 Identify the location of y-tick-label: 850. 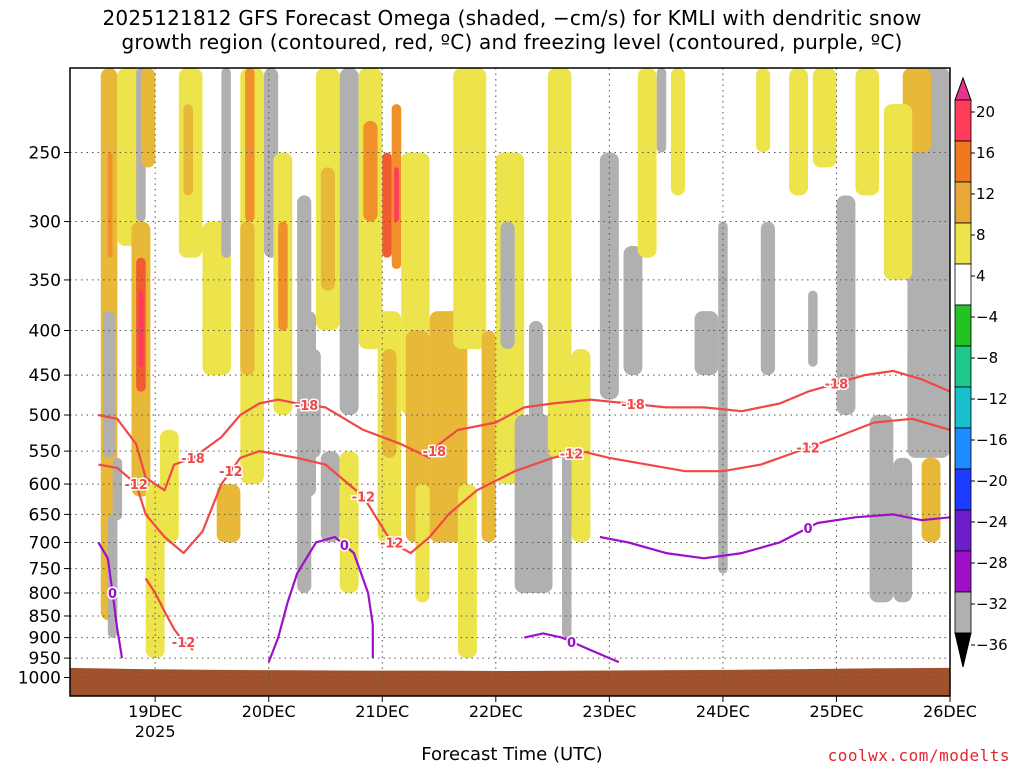
(45, 617).